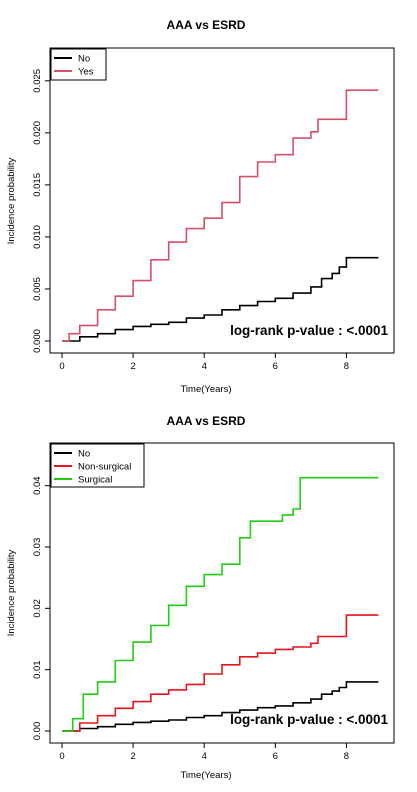  Describe the element at coordinates (104, 467) in the screenshot. I see `legend-label: Non-surgical` at that location.